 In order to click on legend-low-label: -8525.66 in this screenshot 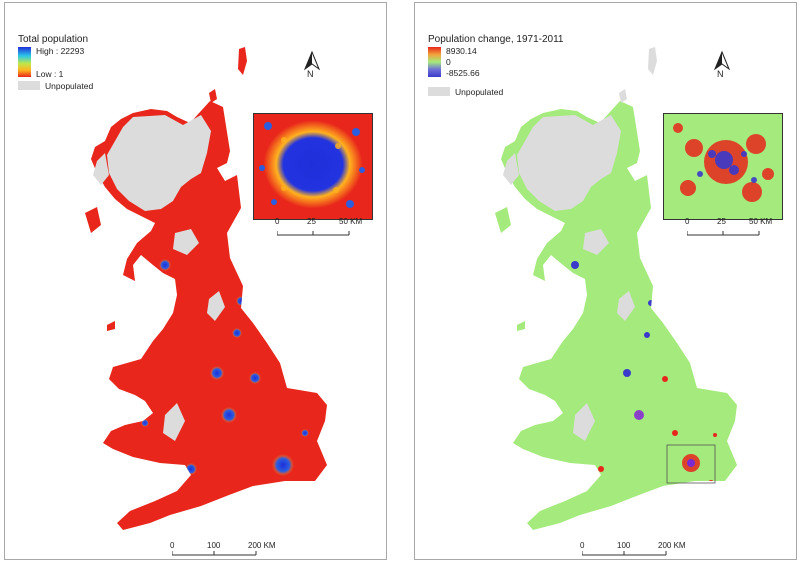, I will do `click(463, 73)`.